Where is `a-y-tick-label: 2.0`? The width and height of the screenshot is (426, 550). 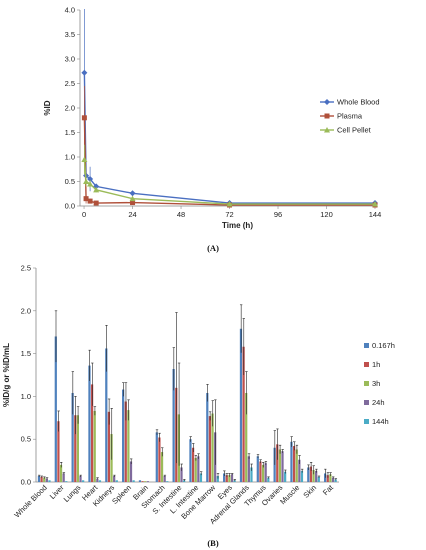
a-y-tick-label: 2.0 is located at coordinates (70, 108).